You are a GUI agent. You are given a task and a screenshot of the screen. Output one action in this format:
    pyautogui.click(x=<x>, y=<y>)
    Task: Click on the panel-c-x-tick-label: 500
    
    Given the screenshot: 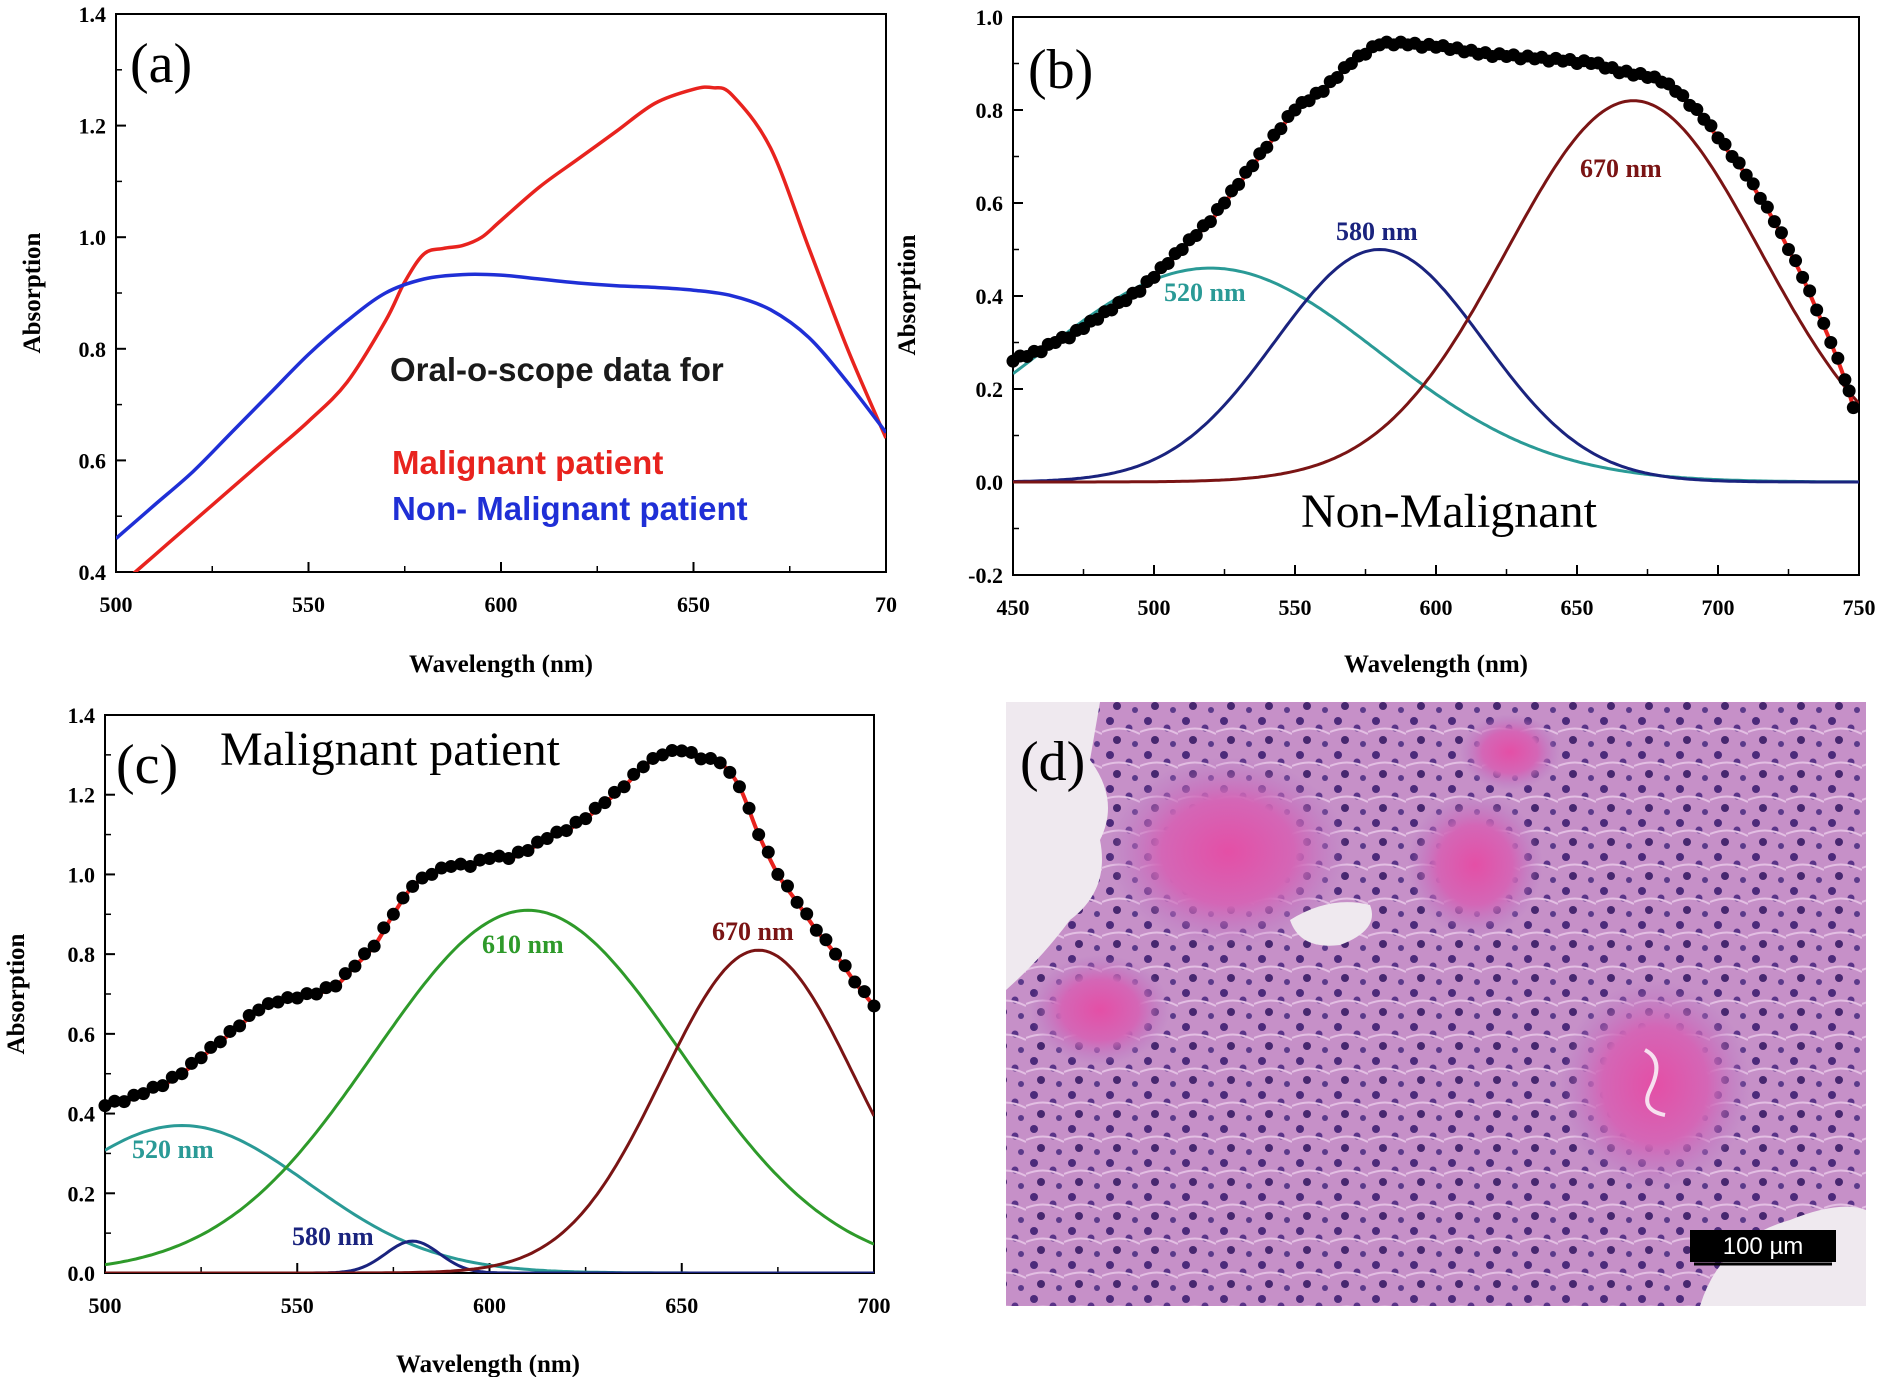 What is the action you would take?
    pyautogui.click(x=105, y=1305)
    